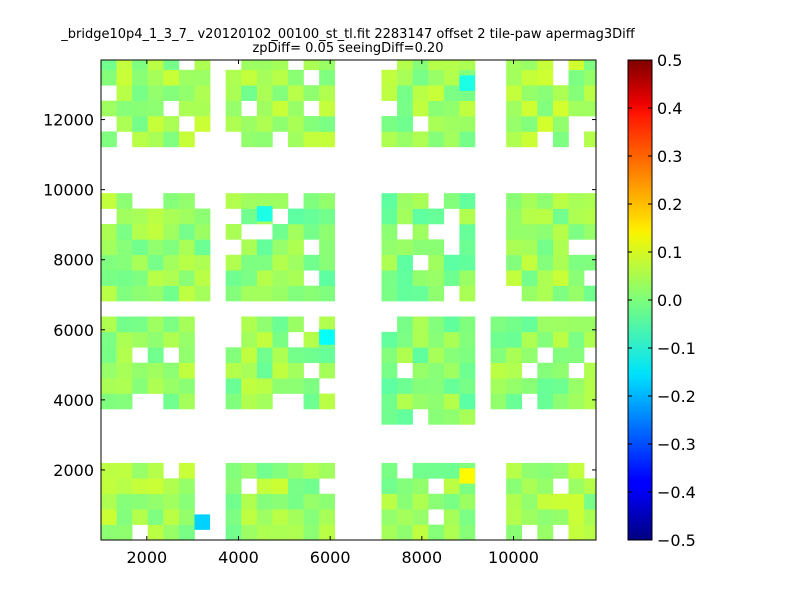 This screenshot has width=800, height=600. Describe the element at coordinates (676, 492) in the screenshot. I see `colorbar-tick-label: −0.4` at that location.